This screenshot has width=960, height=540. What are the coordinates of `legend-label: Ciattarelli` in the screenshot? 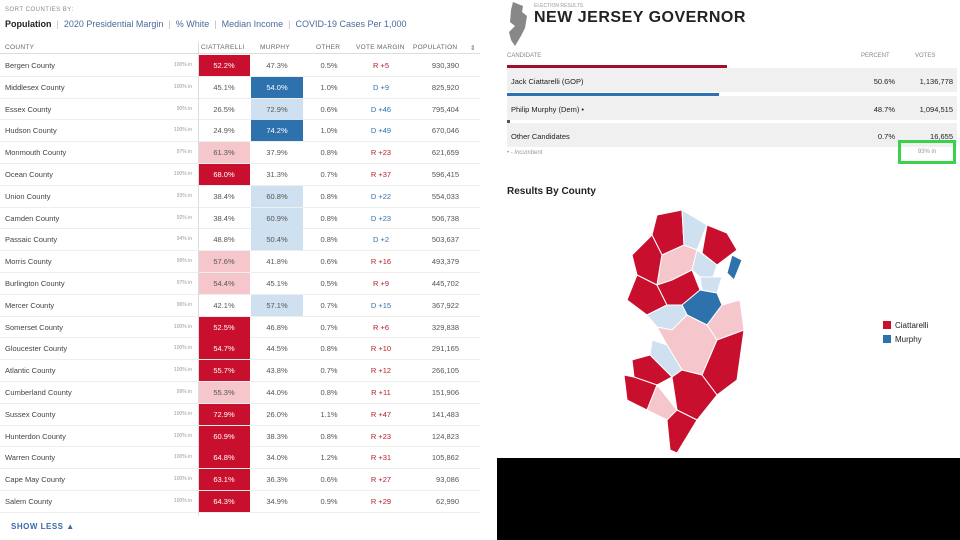 It's located at (912, 325).